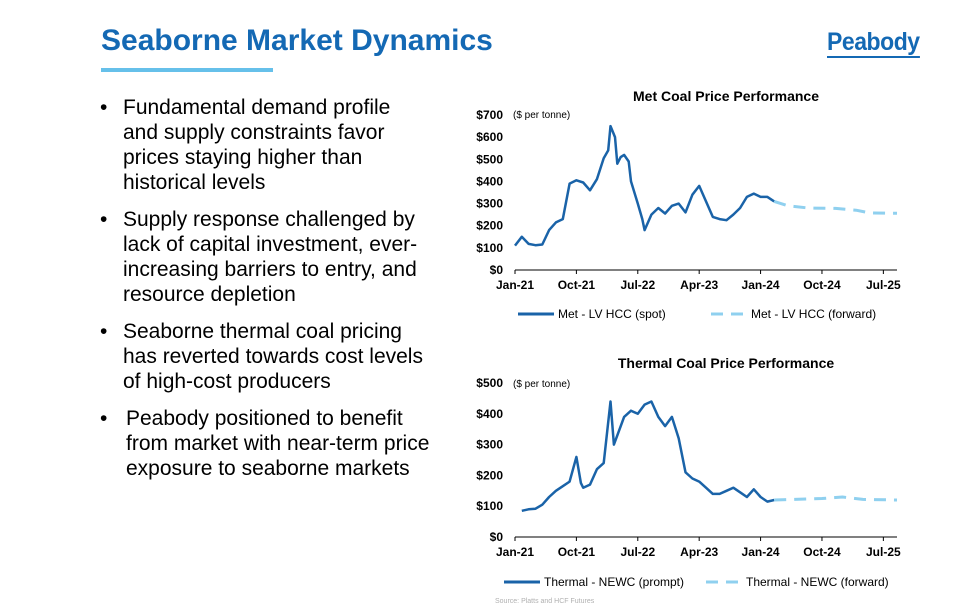  I want to click on legend-label: Thermal - NEWC (prompt), so click(614, 582).